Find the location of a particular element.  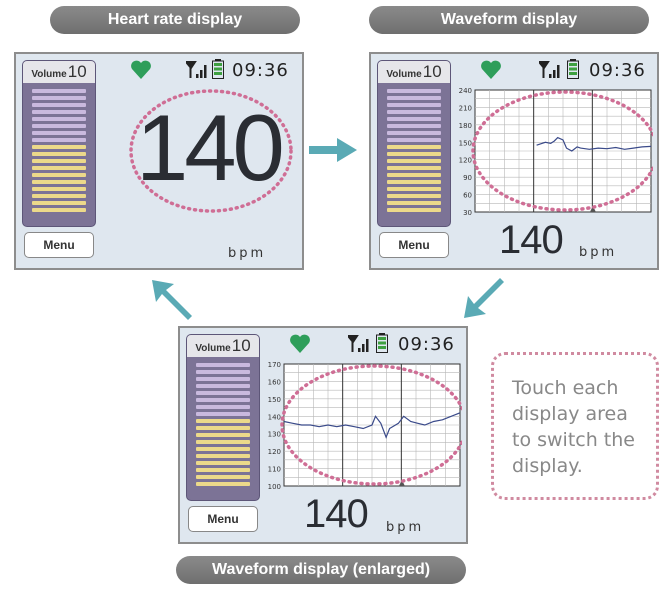

y-tick-label: 140 is located at coordinates (274, 417).